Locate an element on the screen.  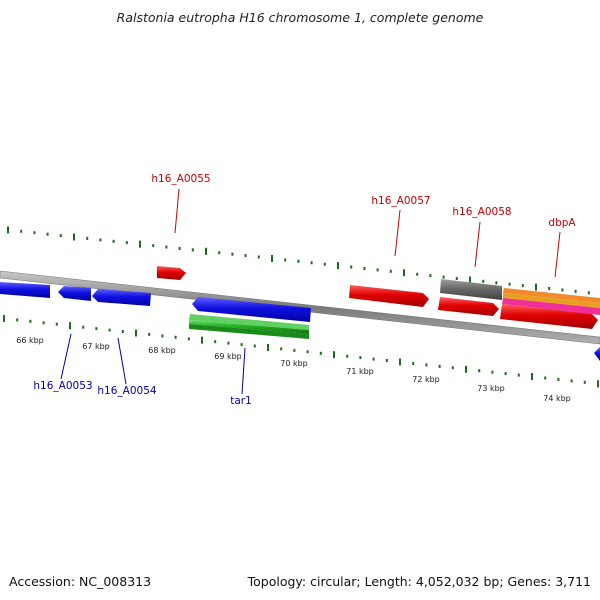
gene-label: h16_A0058 is located at coordinates (481, 212).